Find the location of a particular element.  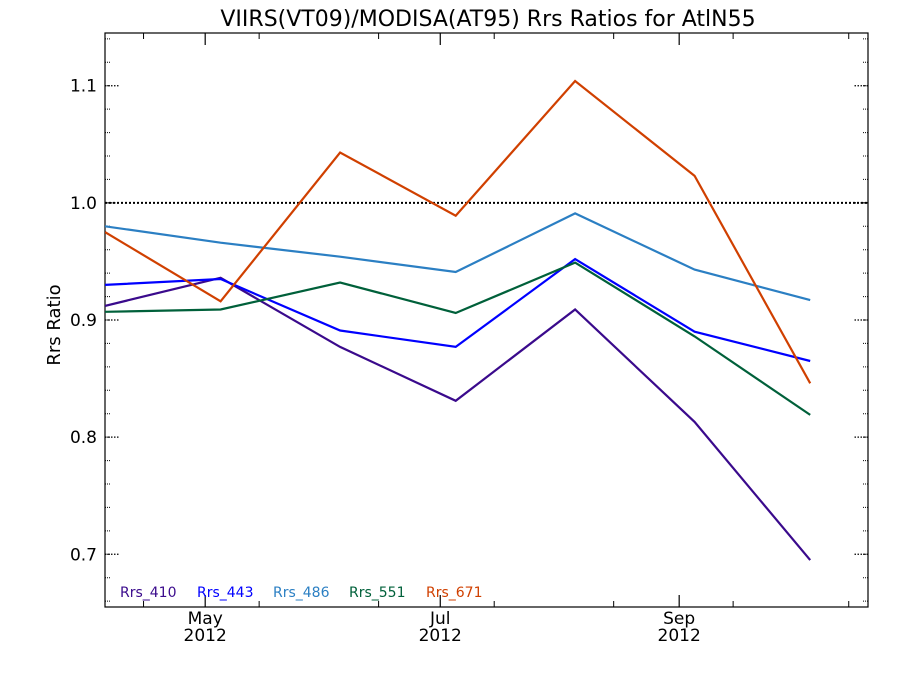

legend: Rrs_410 Rrs_443 Rrs_486 Rrs_551 Rrs_671 is located at coordinates (301, 593).